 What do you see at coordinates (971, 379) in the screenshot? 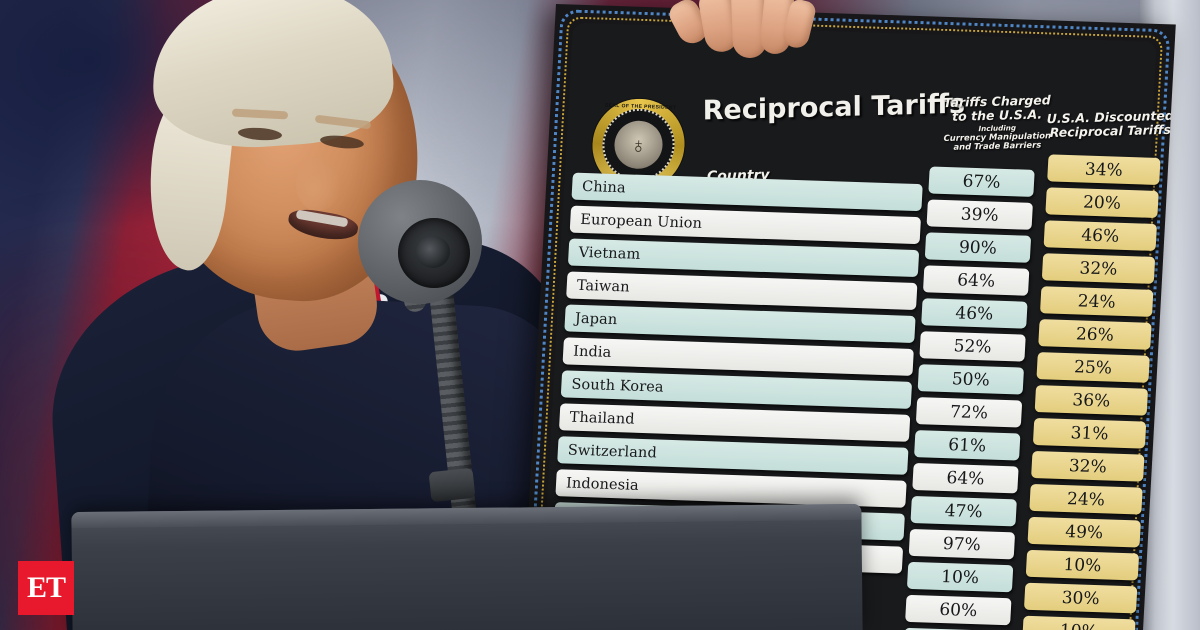
I see `tariff-charged-cell: 50%` at bounding box center [971, 379].